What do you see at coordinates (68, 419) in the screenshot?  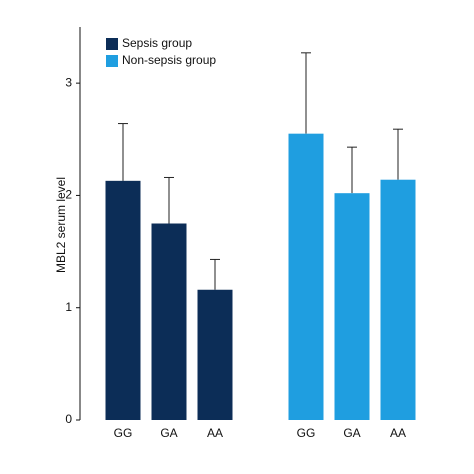 I see `y-tick-label: 0` at bounding box center [68, 419].